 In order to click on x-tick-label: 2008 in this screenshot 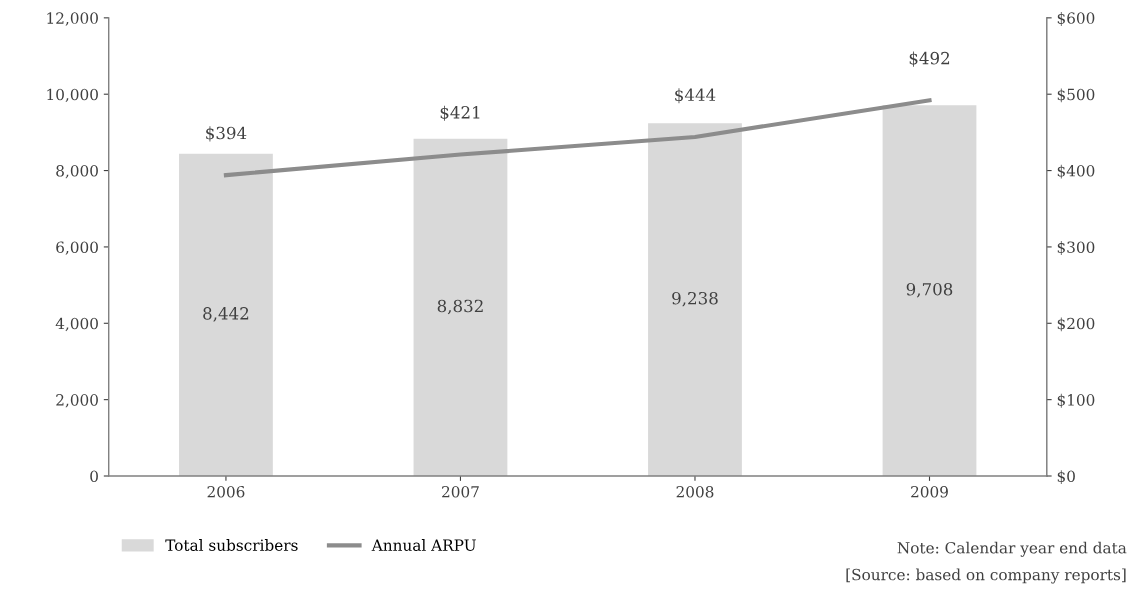, I will do `click(695, 491)`.